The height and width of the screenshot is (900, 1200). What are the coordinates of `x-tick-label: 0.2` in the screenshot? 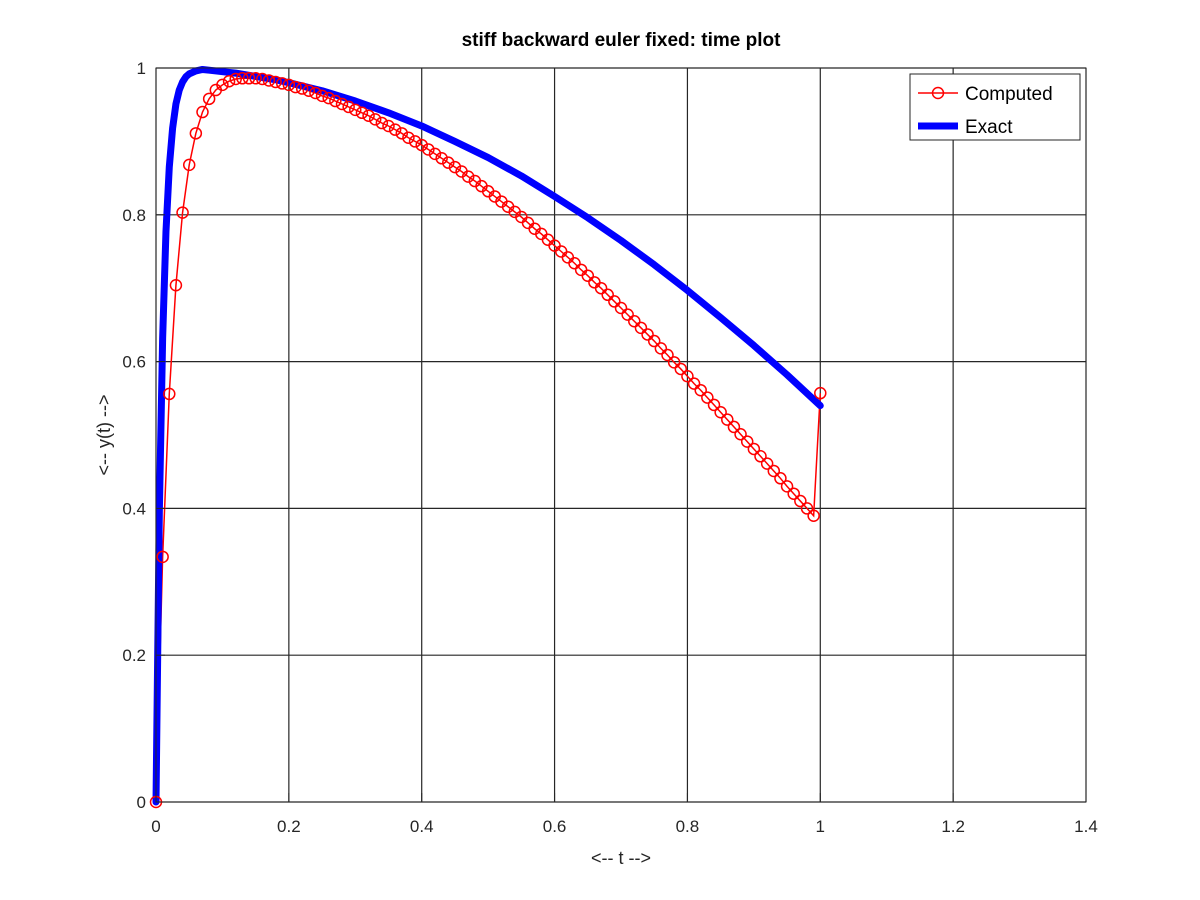 It's located at (289, 826).